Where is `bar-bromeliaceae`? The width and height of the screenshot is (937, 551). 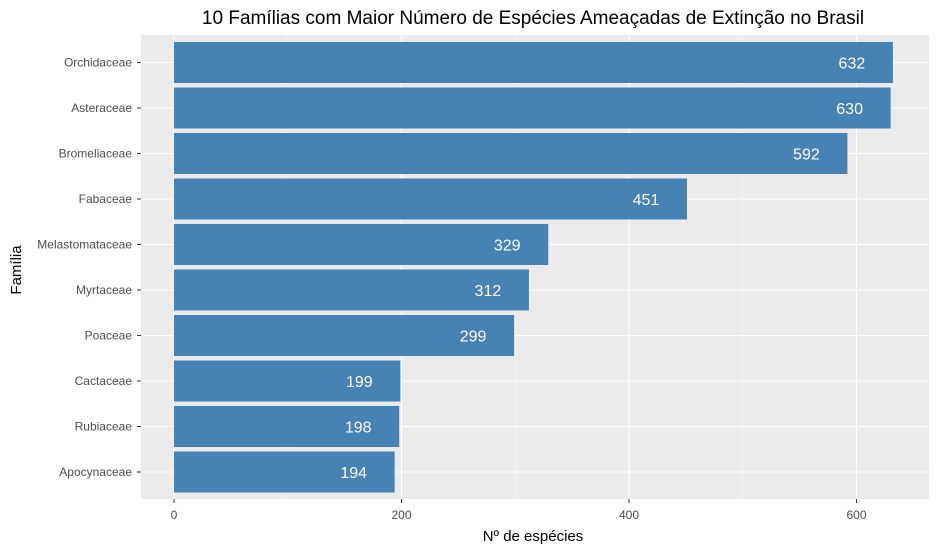
bar-bromeliaceae is located at coordinates (511, 153).